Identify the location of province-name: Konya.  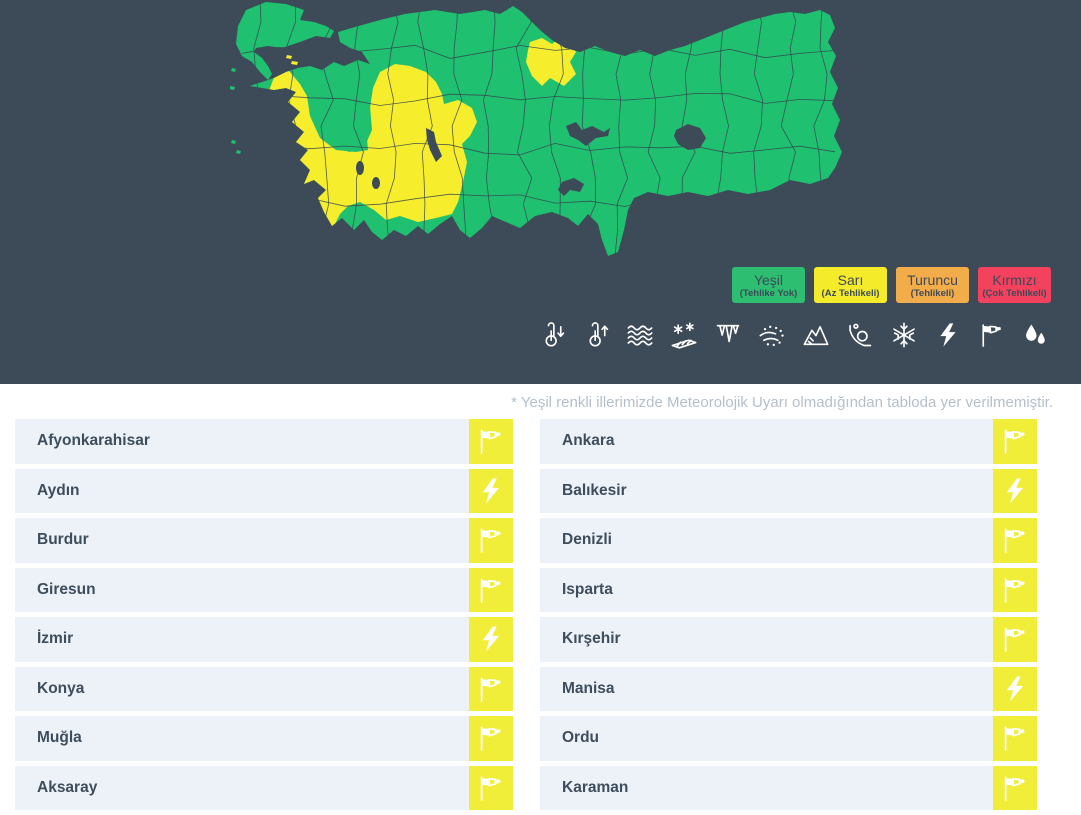
(61, 688).